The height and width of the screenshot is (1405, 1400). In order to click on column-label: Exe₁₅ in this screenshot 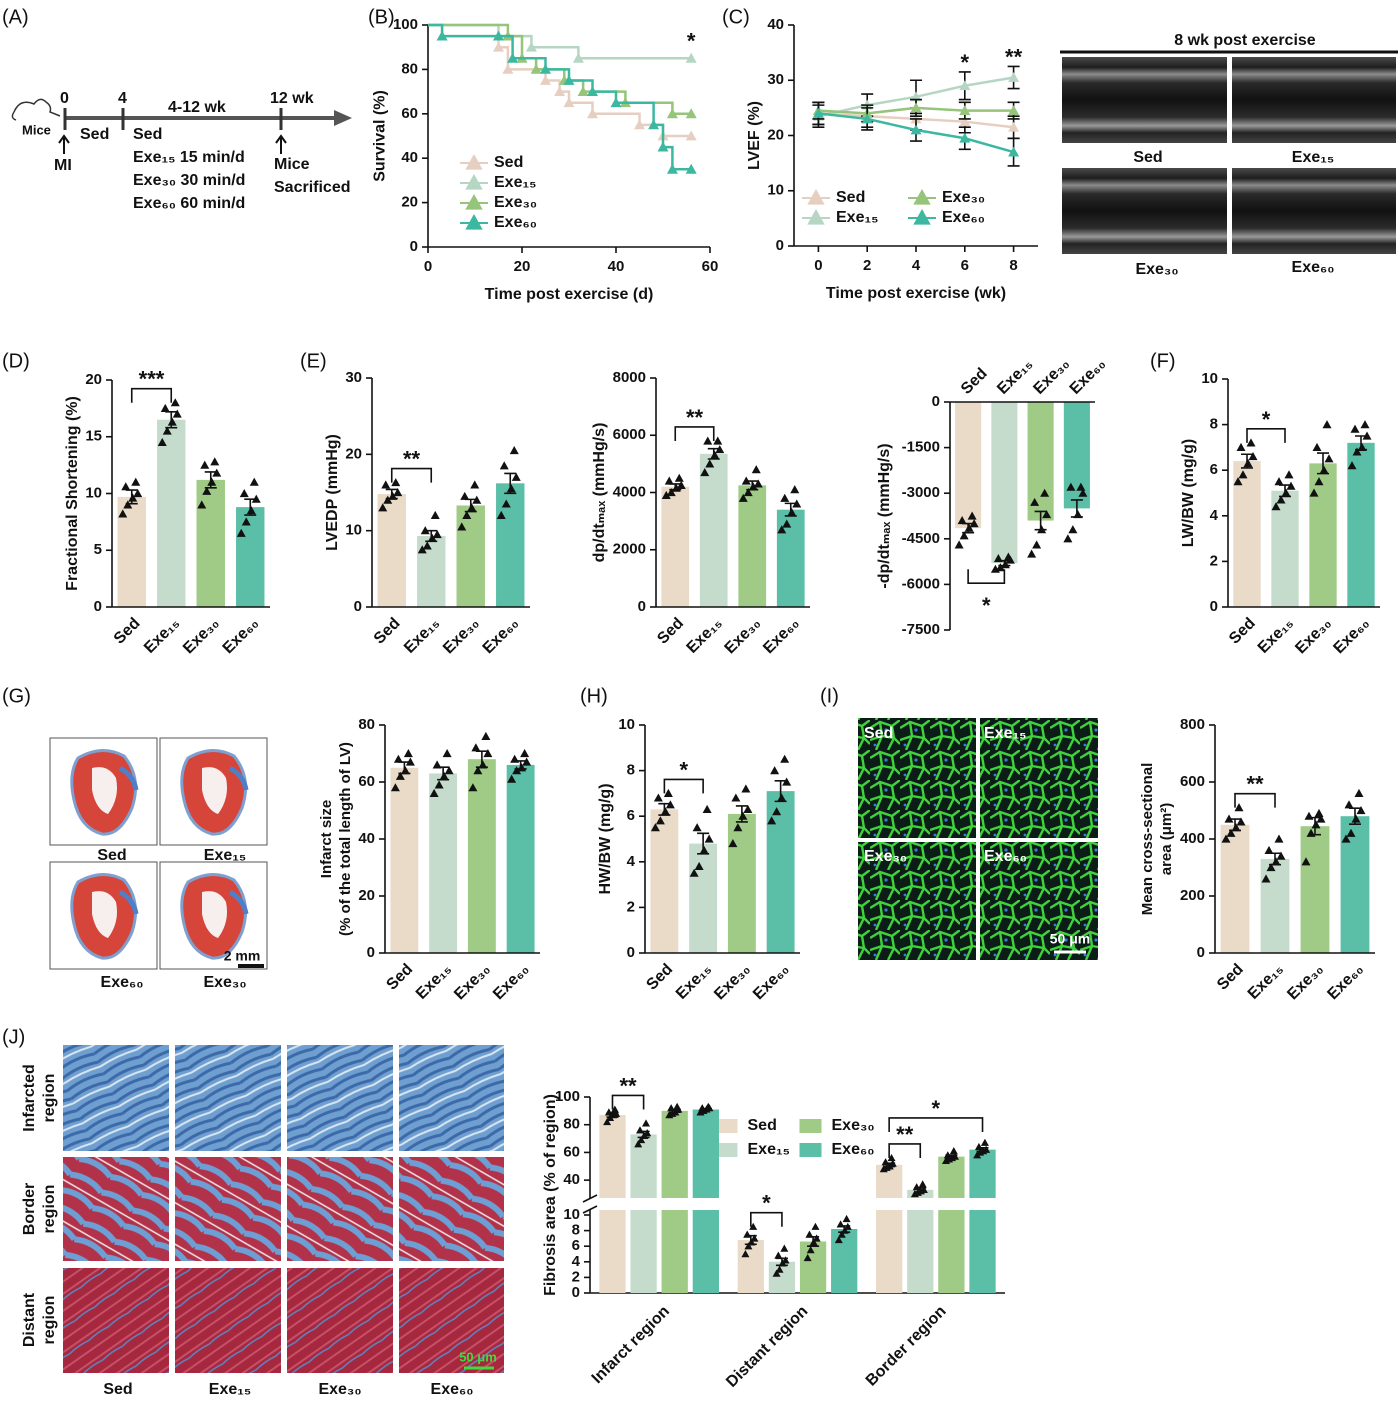, I will do `click(230, 1389)`.